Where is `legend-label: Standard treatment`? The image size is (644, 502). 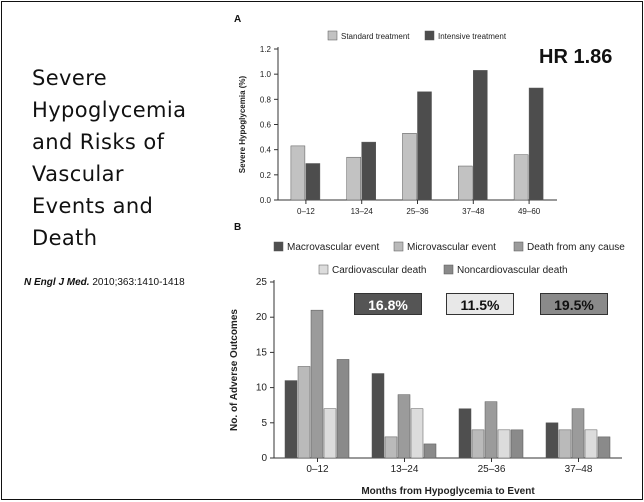 legend-label: Standard treatment is located at coordinates (375, 36).